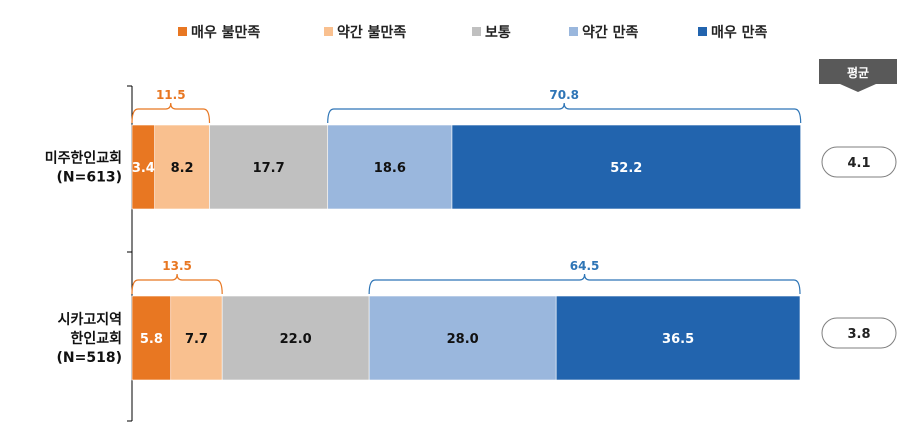 This screenshot has width=900, height=435. What do you see at coordinates (171, 95) in the screenshot?
I see `bracket-label: 11.5` at bounding box center [171, 95].